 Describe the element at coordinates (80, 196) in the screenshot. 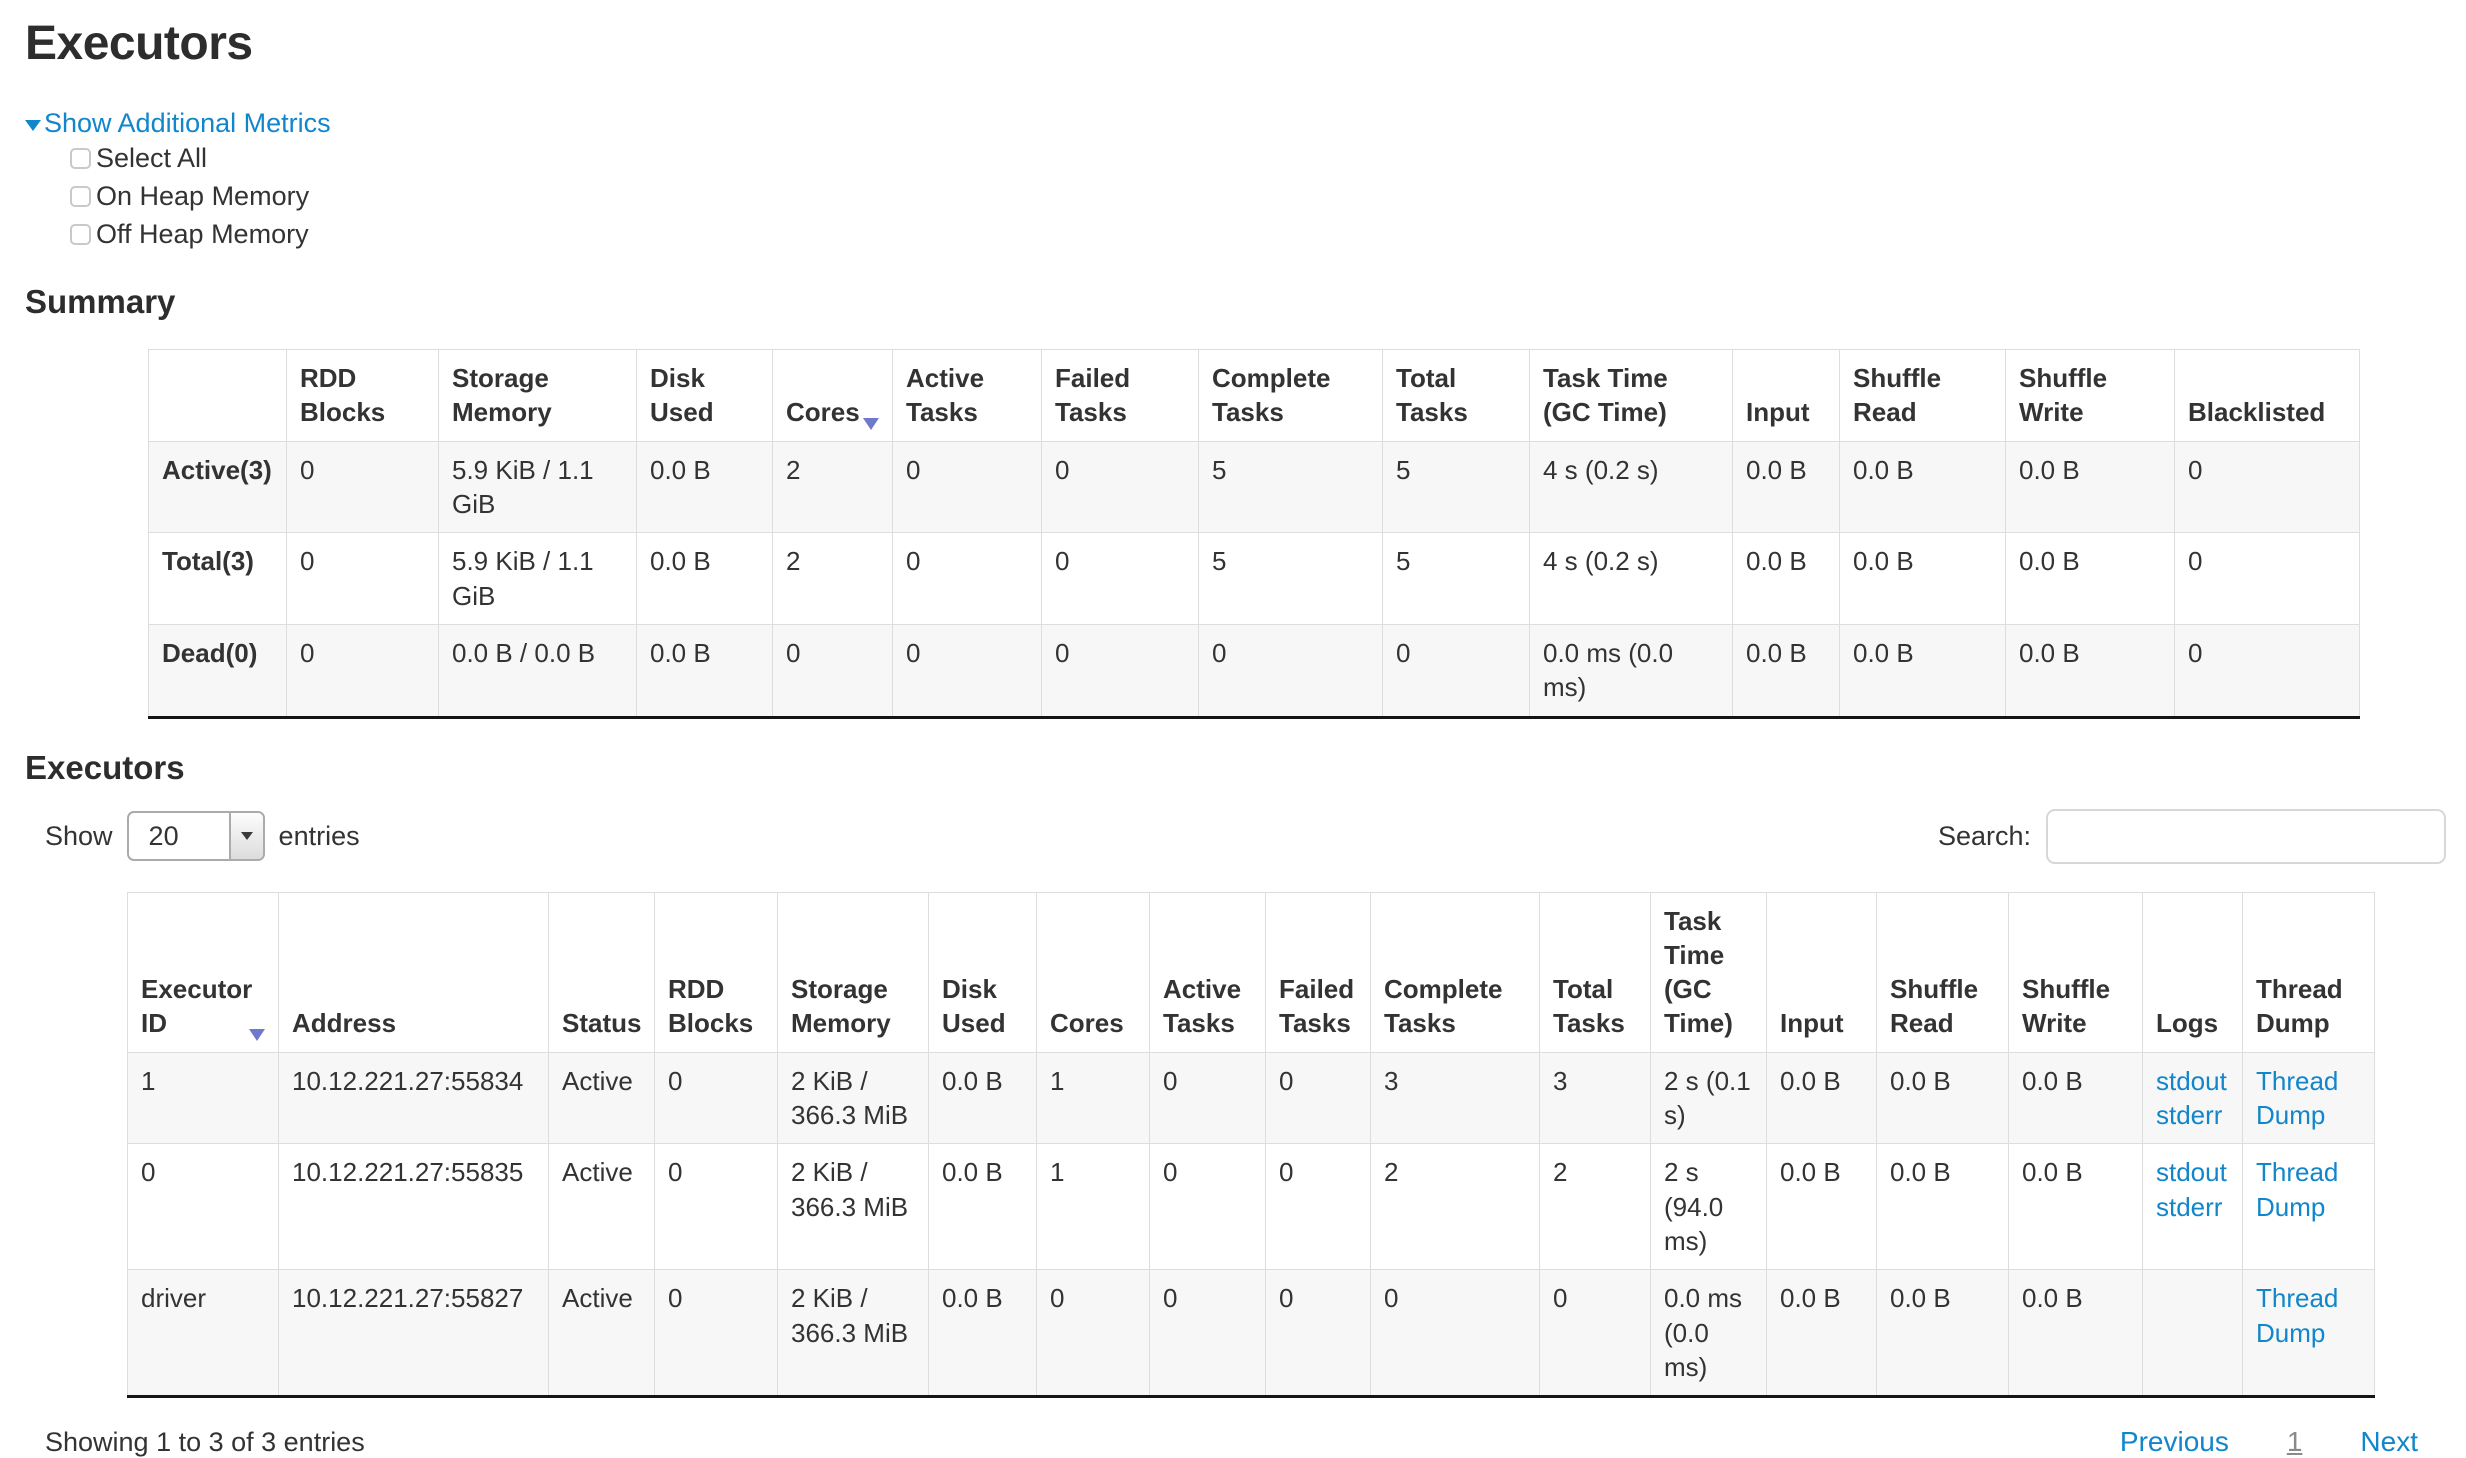

I see `on-heap-memory-checkbox` at that location.